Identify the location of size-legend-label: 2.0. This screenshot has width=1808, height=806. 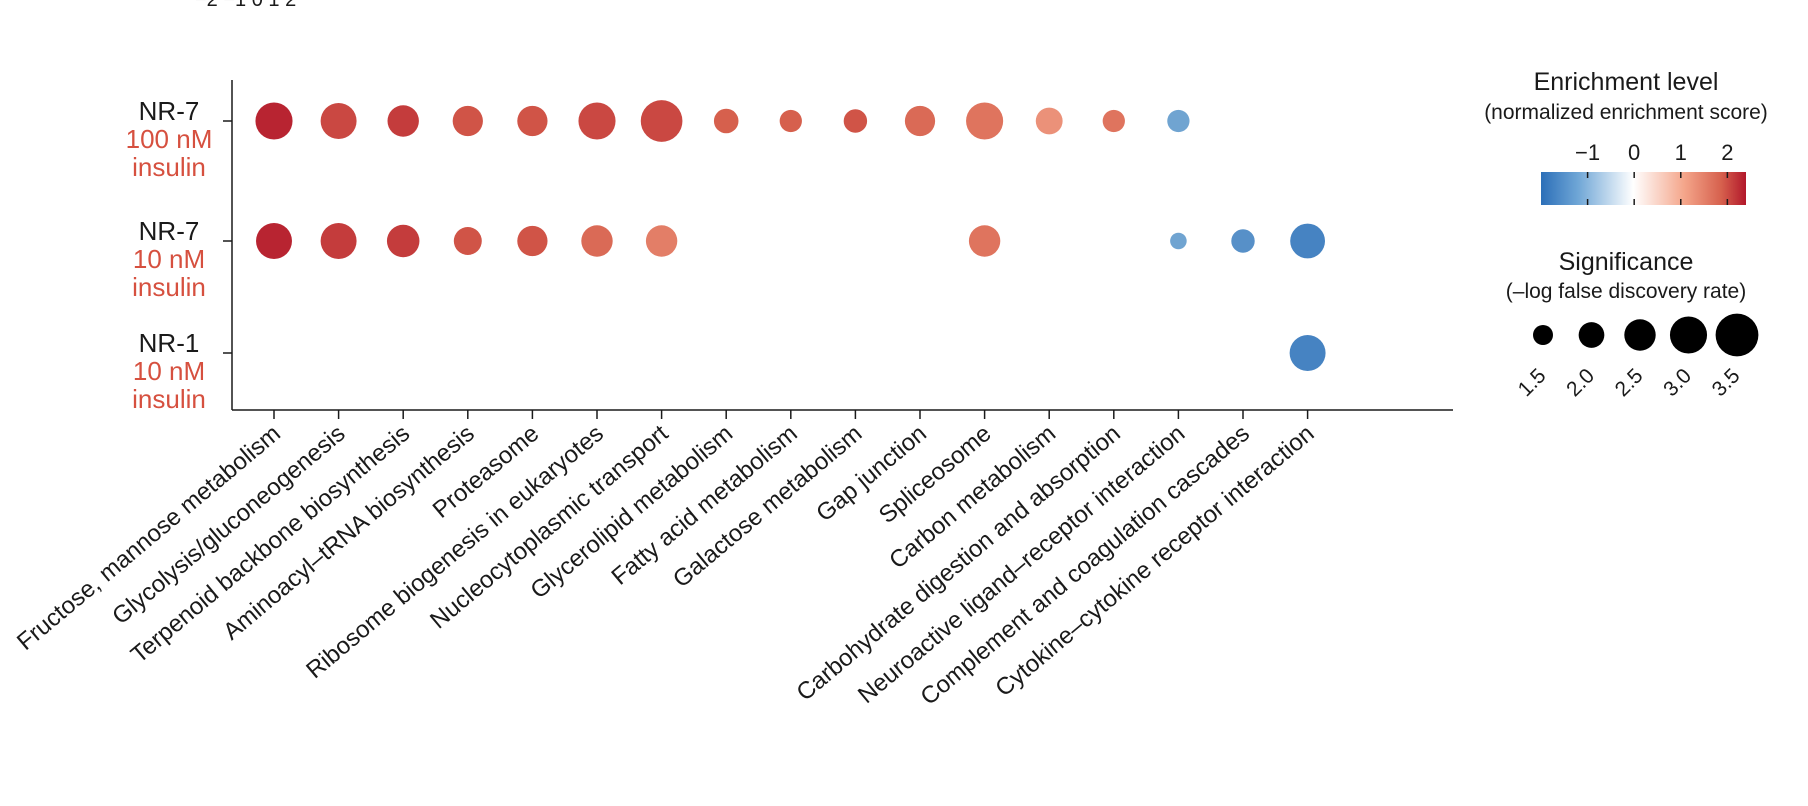
(1580, 382).